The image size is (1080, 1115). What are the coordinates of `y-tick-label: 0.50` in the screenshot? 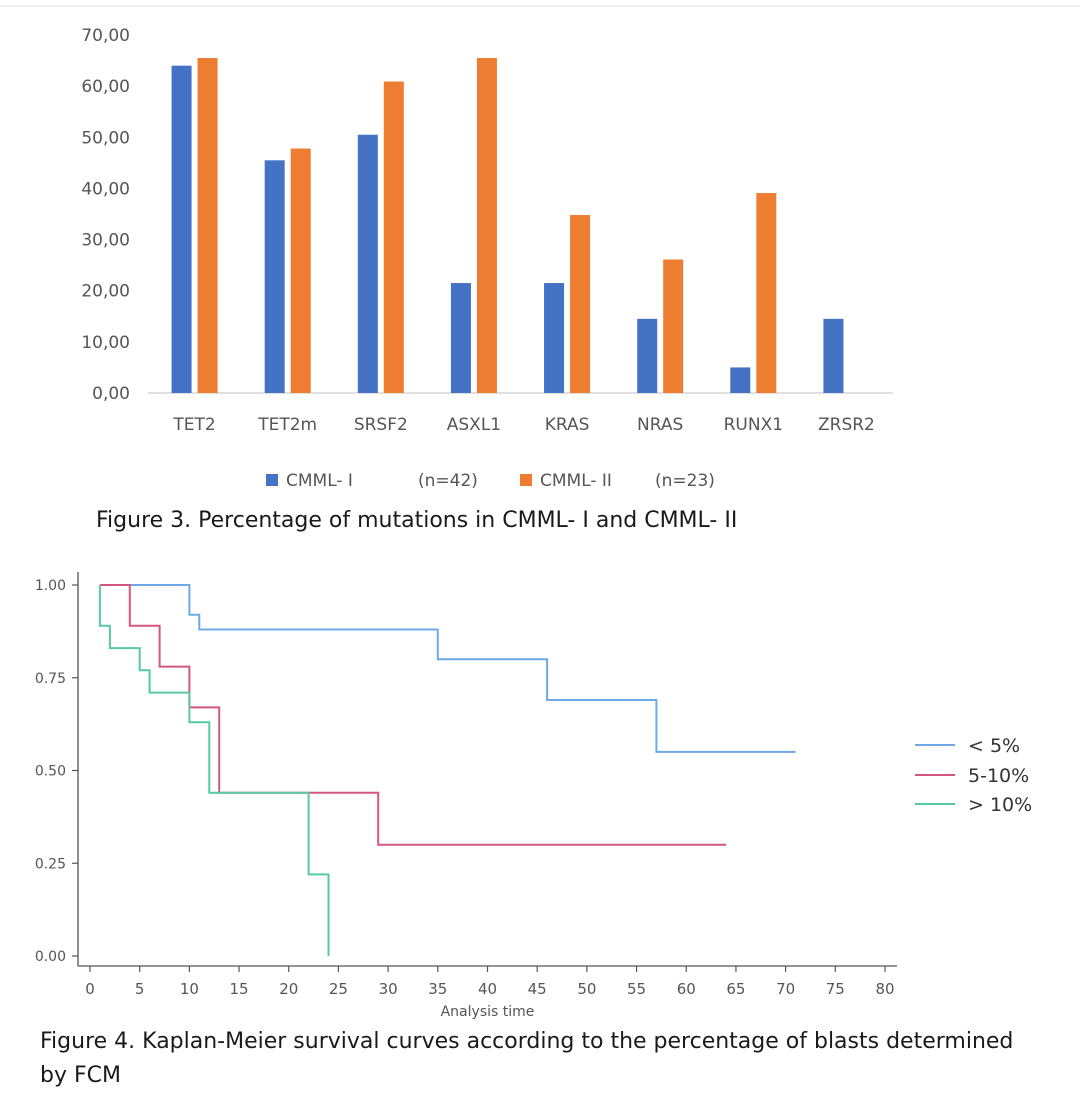 It's located at (50, 772).